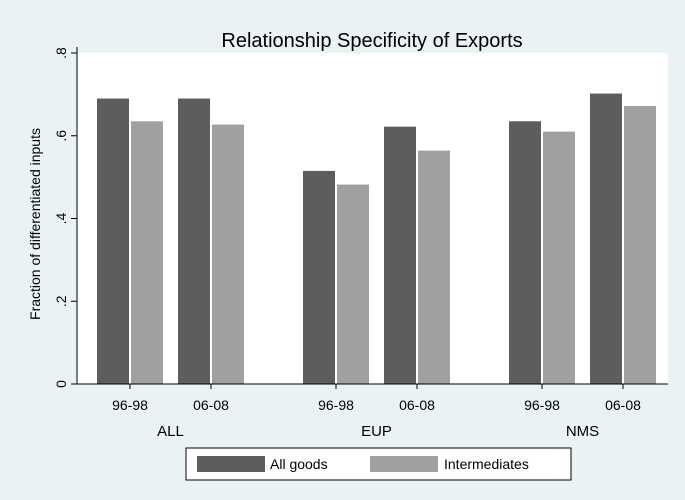  I want to click on y-tick-label: .2, so click(61, 301).